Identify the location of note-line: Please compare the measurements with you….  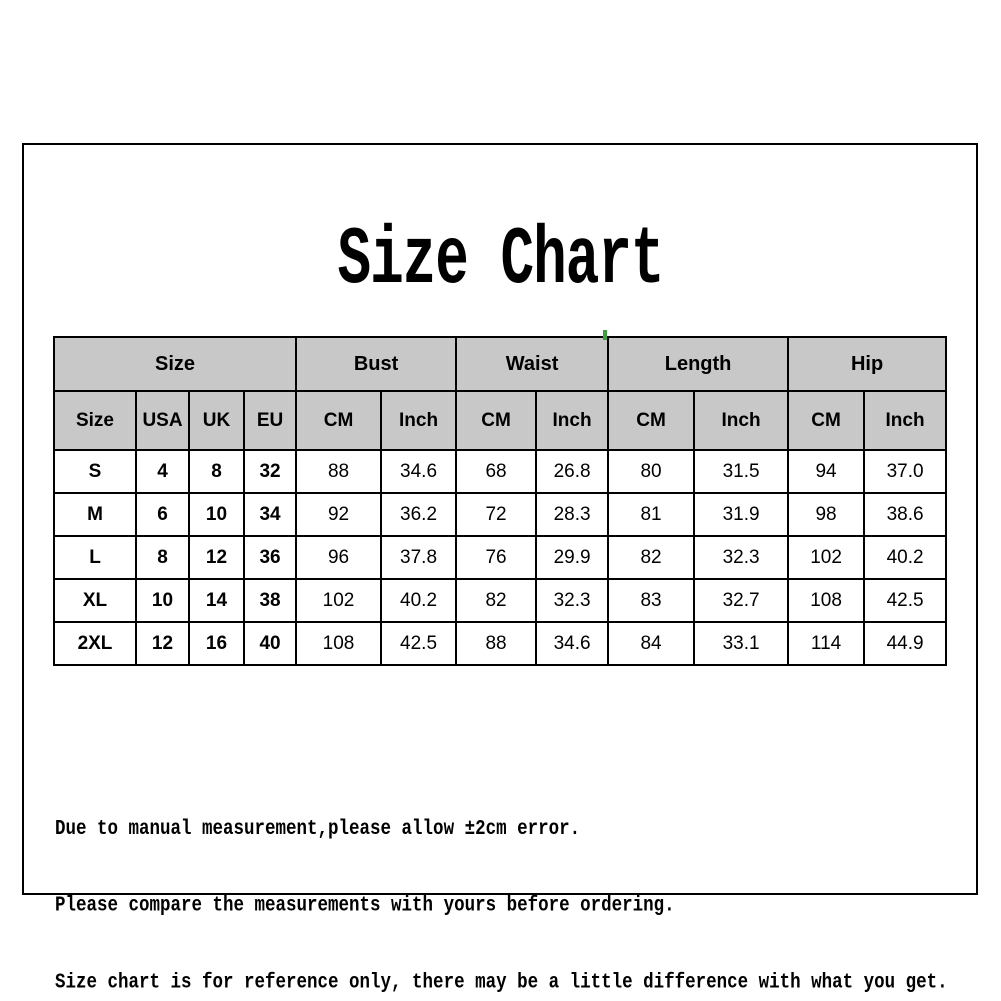
(365, 905).